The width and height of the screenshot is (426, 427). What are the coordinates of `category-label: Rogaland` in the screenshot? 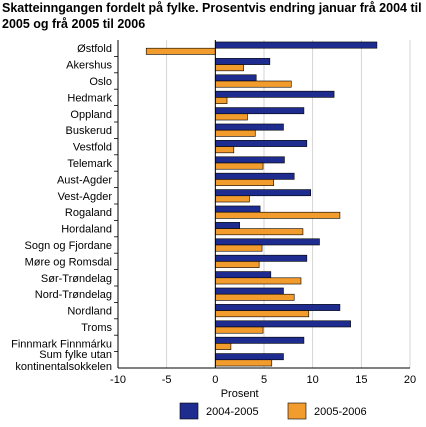 It's located at (88, 213).